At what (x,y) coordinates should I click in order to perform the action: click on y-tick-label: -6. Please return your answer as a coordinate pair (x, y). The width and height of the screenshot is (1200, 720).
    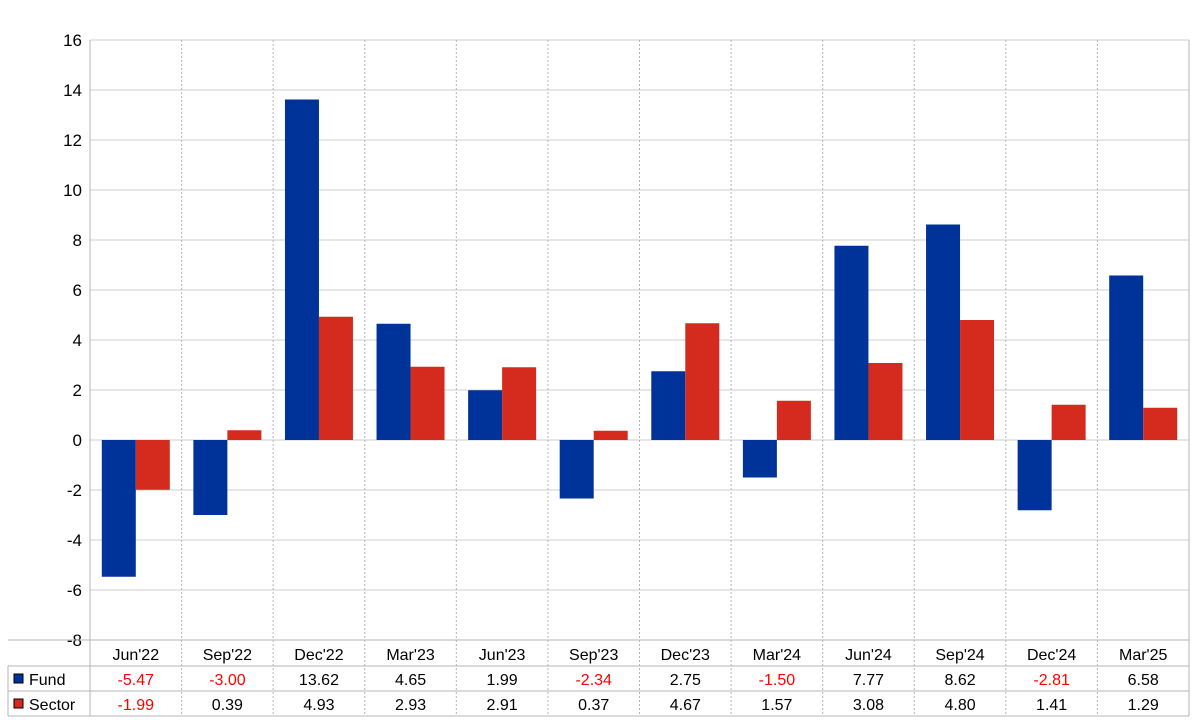
    Looking at the image, I should click on (74, 590).